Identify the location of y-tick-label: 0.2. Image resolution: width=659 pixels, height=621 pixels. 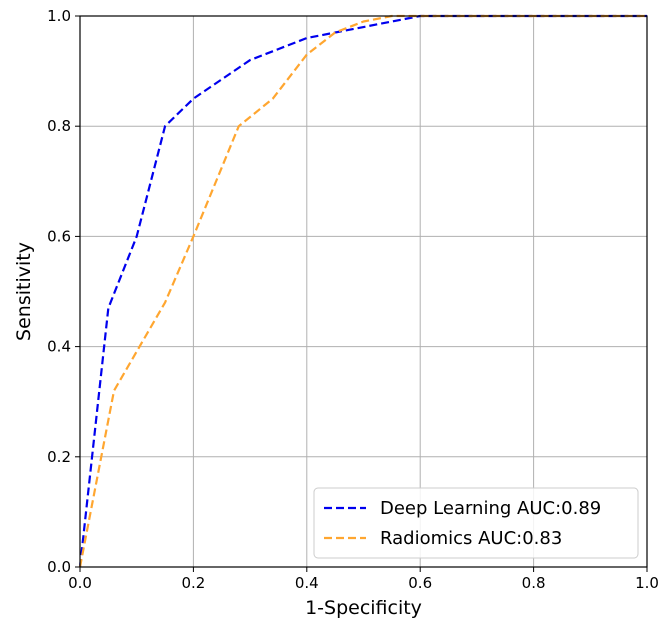
(59, 457).